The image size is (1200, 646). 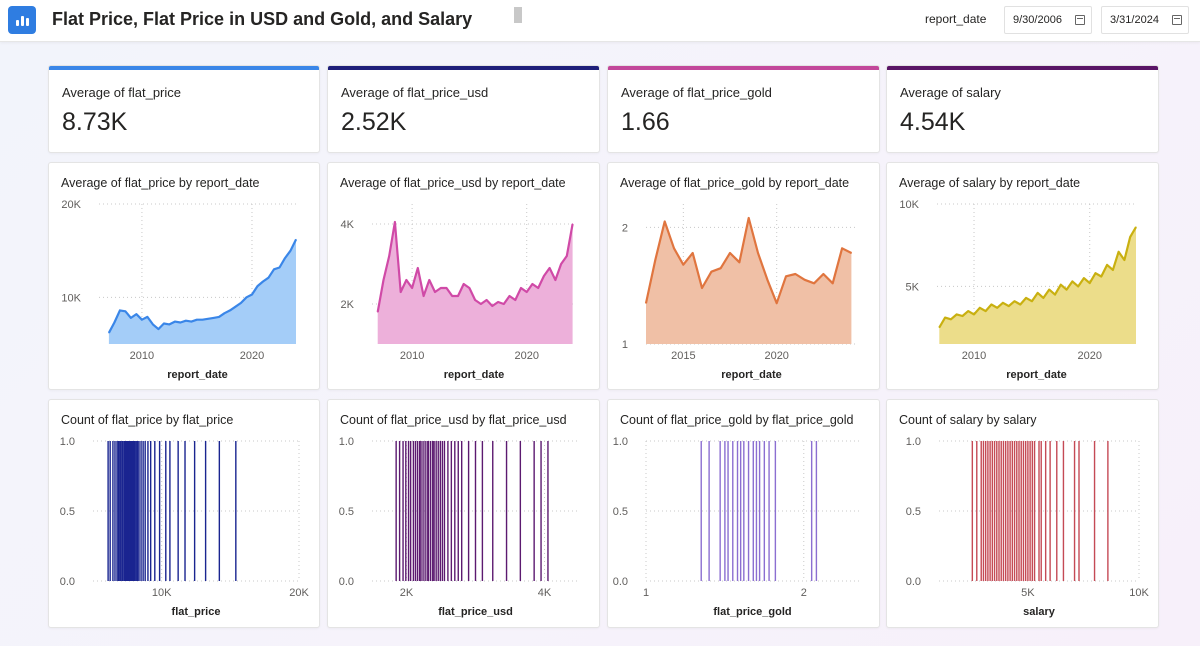 I want to click on chart-svg: 0.0 0.5 1.0 1 2 flat_price_gold, so click(x=736, y=527).